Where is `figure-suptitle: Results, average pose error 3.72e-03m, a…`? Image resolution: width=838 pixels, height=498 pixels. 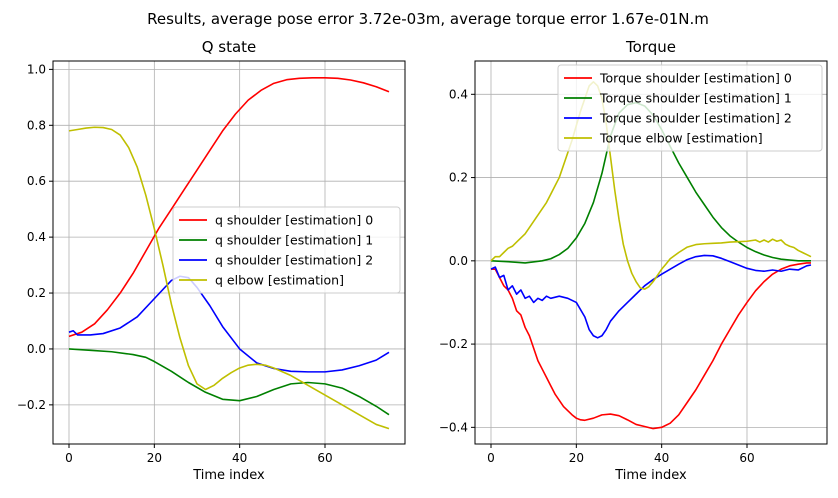 figure-suptitle: Results, average pose error 3.72e-03m, a… is located at coordinates (428, 19).